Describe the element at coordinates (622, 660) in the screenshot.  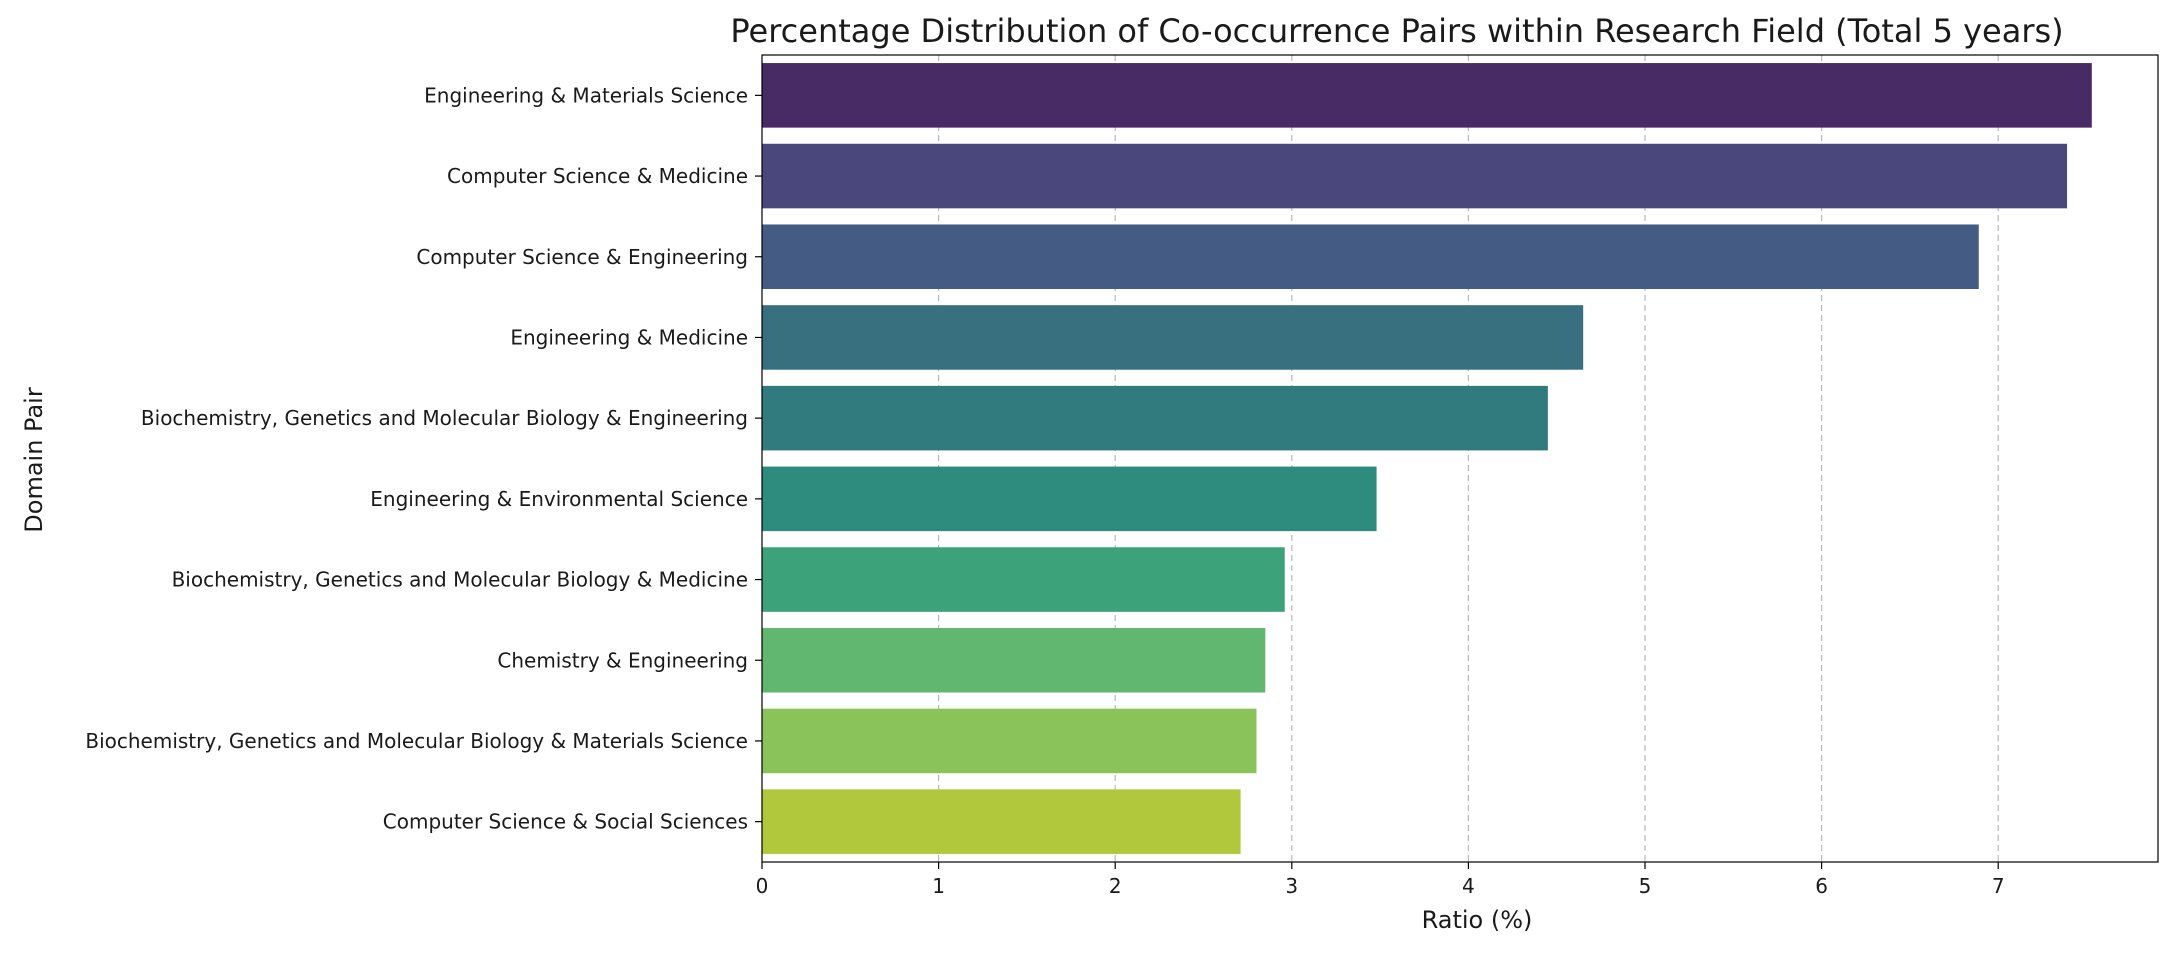
I see `y-category-label: Chemistry & Engineering` at that location.